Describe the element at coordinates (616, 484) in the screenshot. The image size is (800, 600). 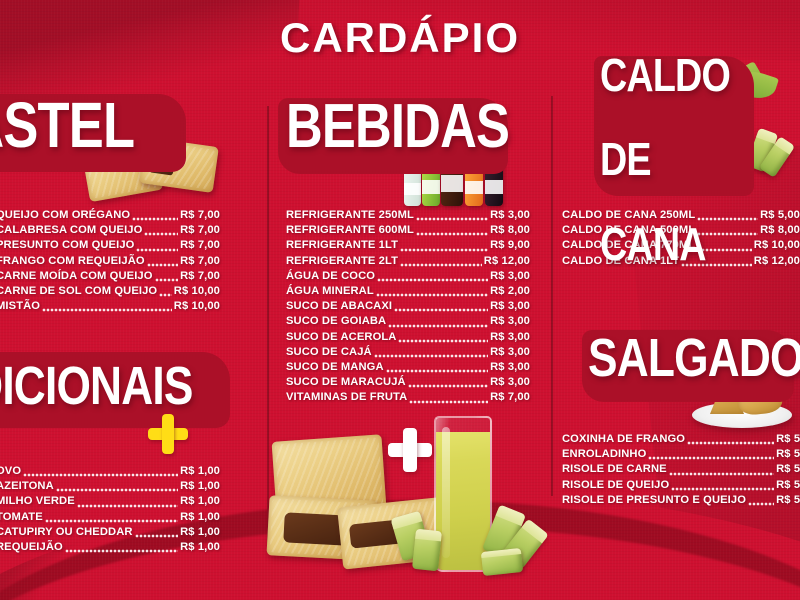
I see `item-name: RISOLE DE QUEIJO` at that location.